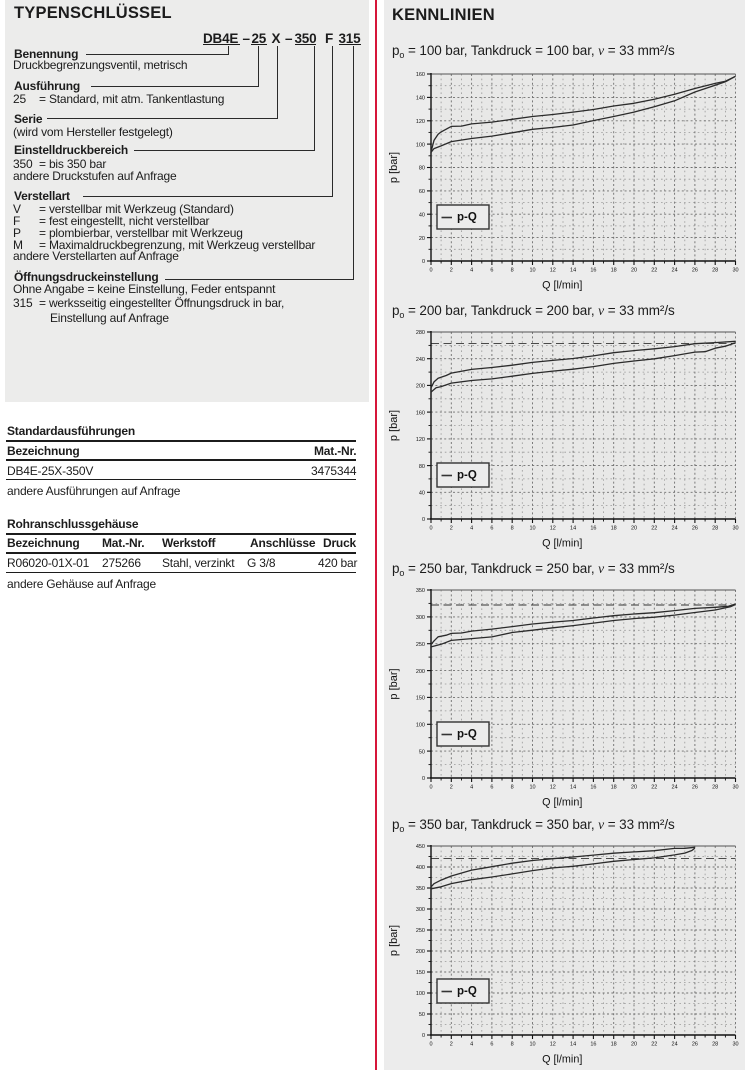  Describe the element at coordinates (420, 847) in the screenshot. I see `svg-text: 450` at that location.